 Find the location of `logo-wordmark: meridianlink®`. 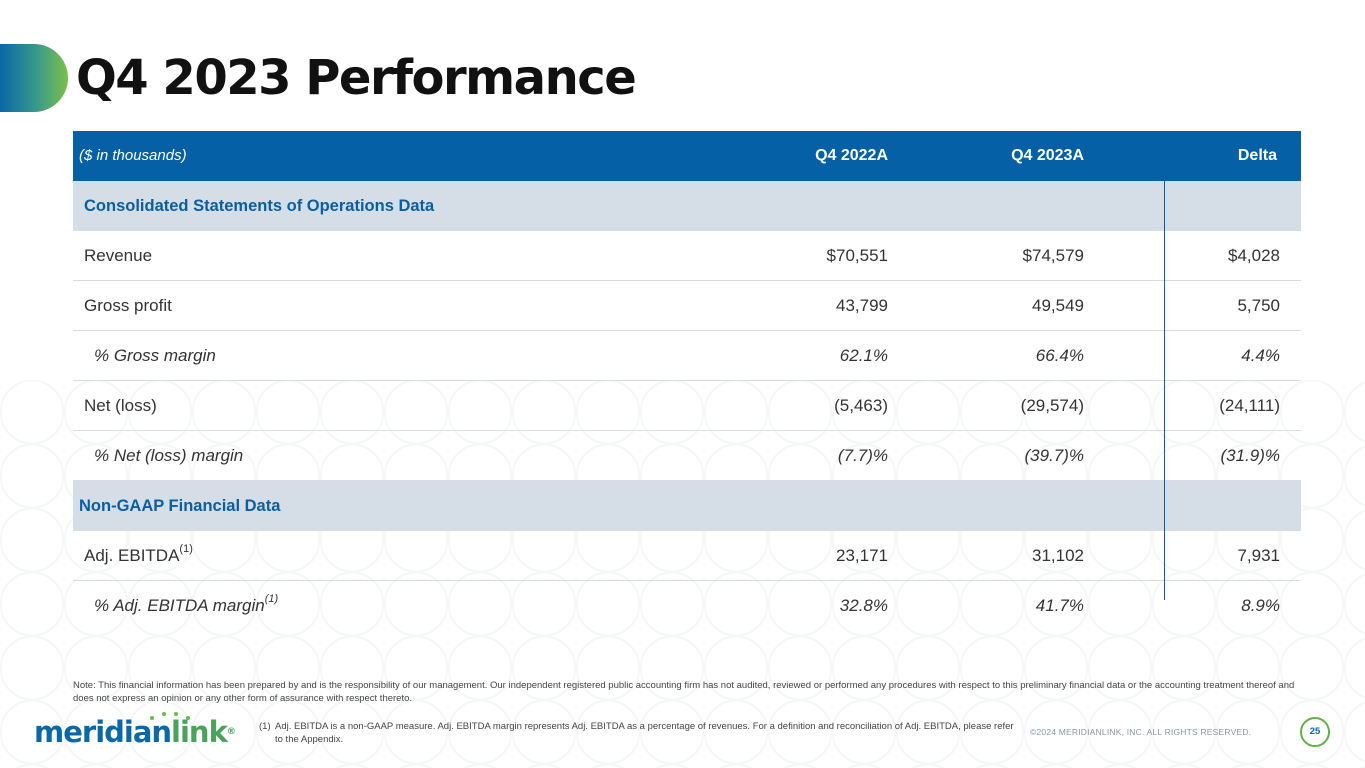

logo-wordmark: meridianlink® is located at coordinates (135, 732).